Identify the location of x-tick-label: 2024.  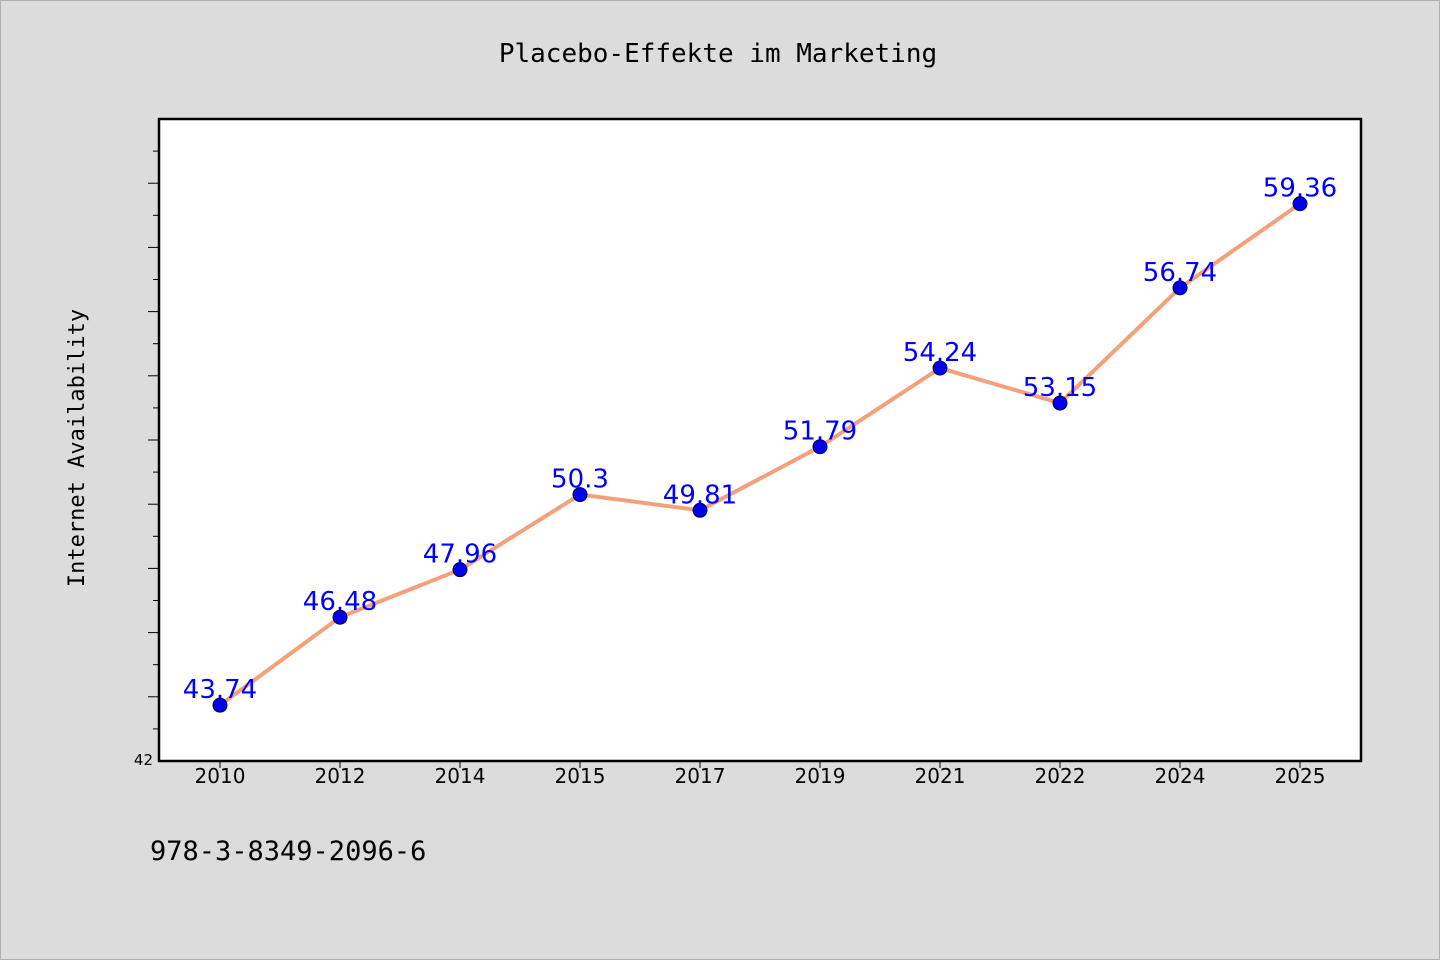
(1180, 776).